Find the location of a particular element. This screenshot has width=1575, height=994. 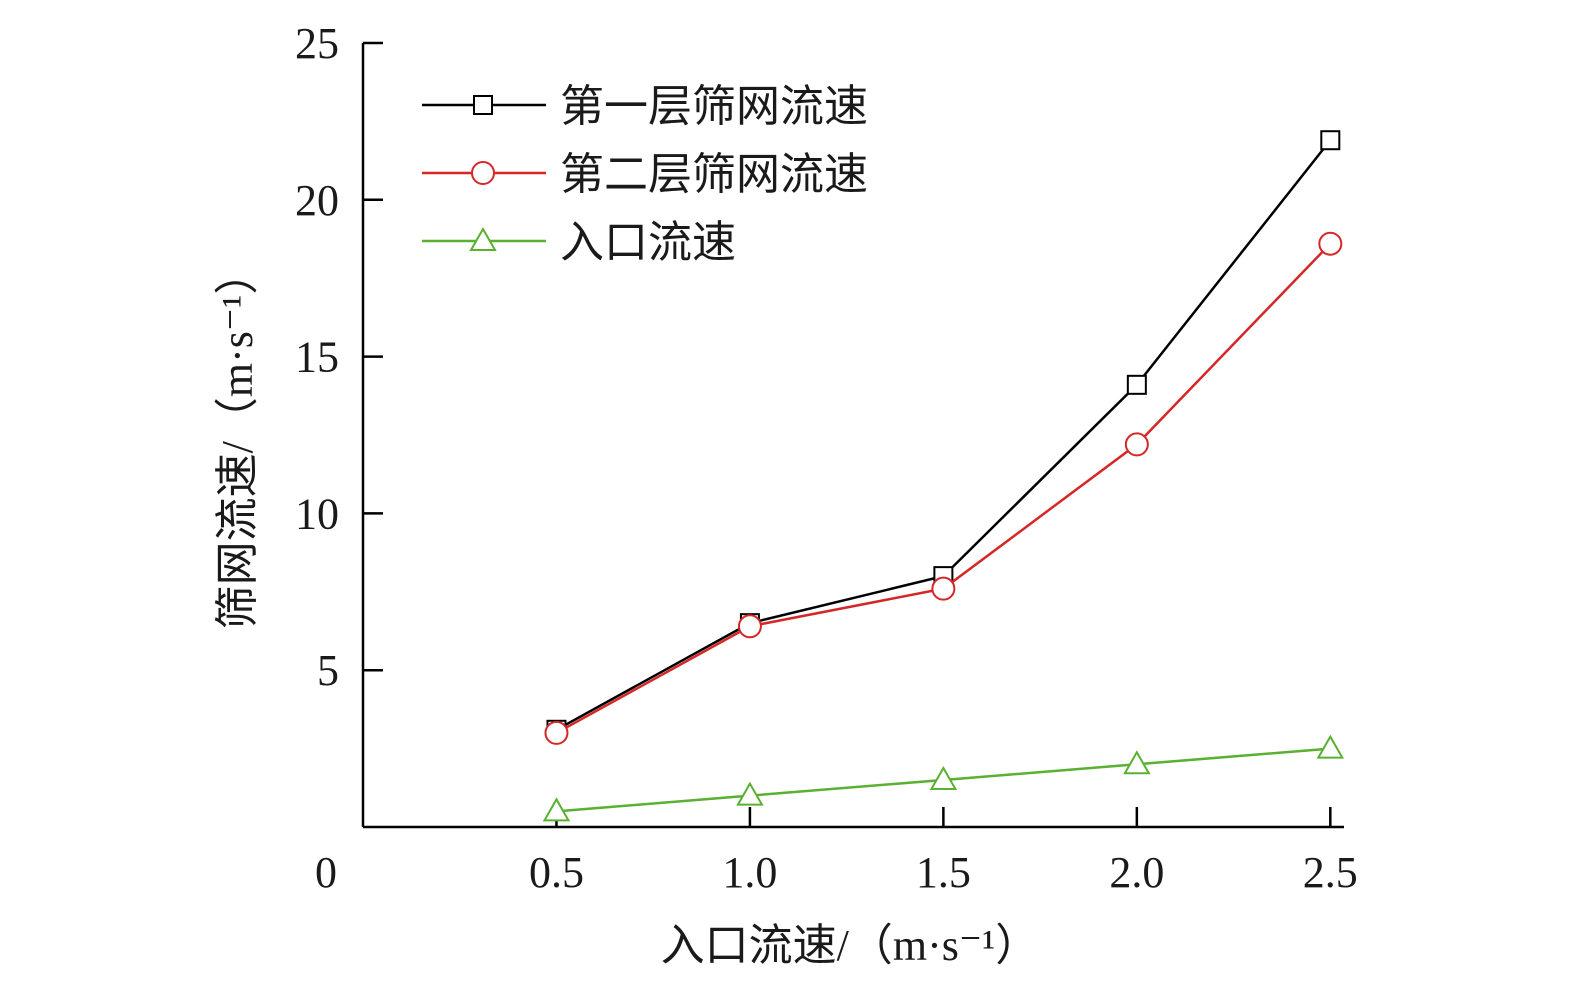

legend-item: 入口流速 is located at coordinates (579, 242).